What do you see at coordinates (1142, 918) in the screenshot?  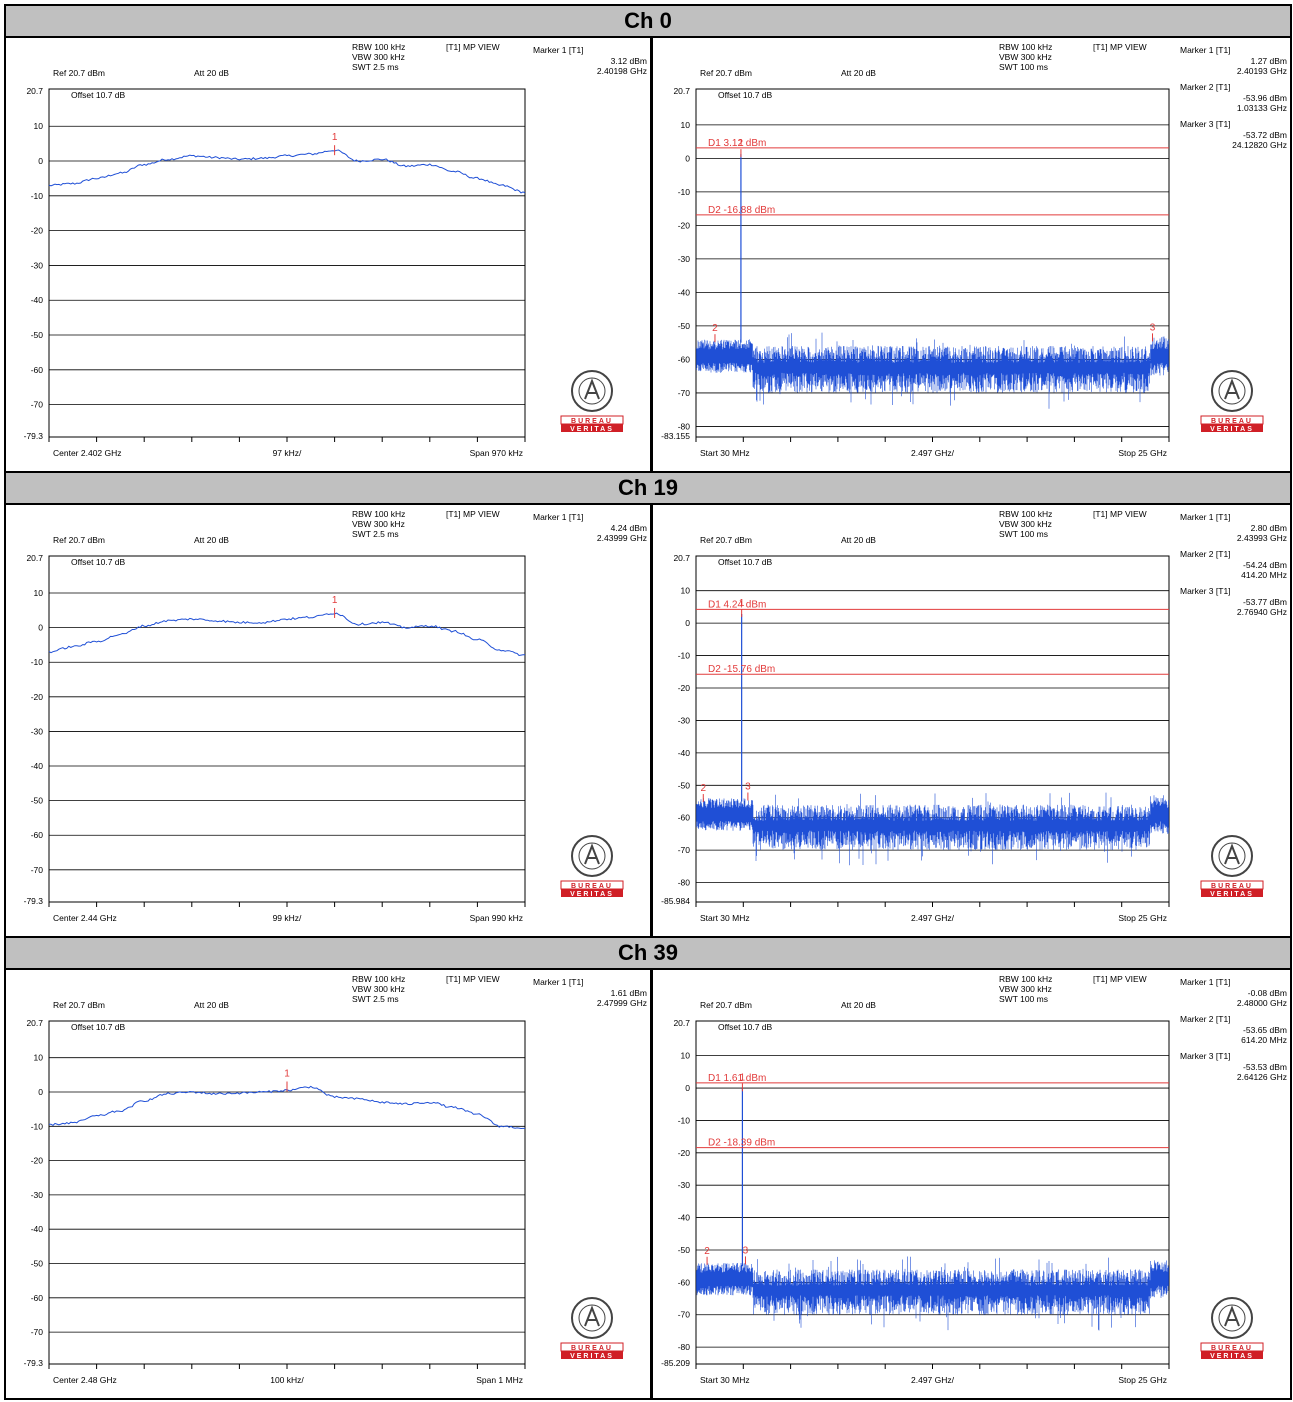 I see `x-right-label: Stop 25 GHz` at bounding box center [1142, 918].